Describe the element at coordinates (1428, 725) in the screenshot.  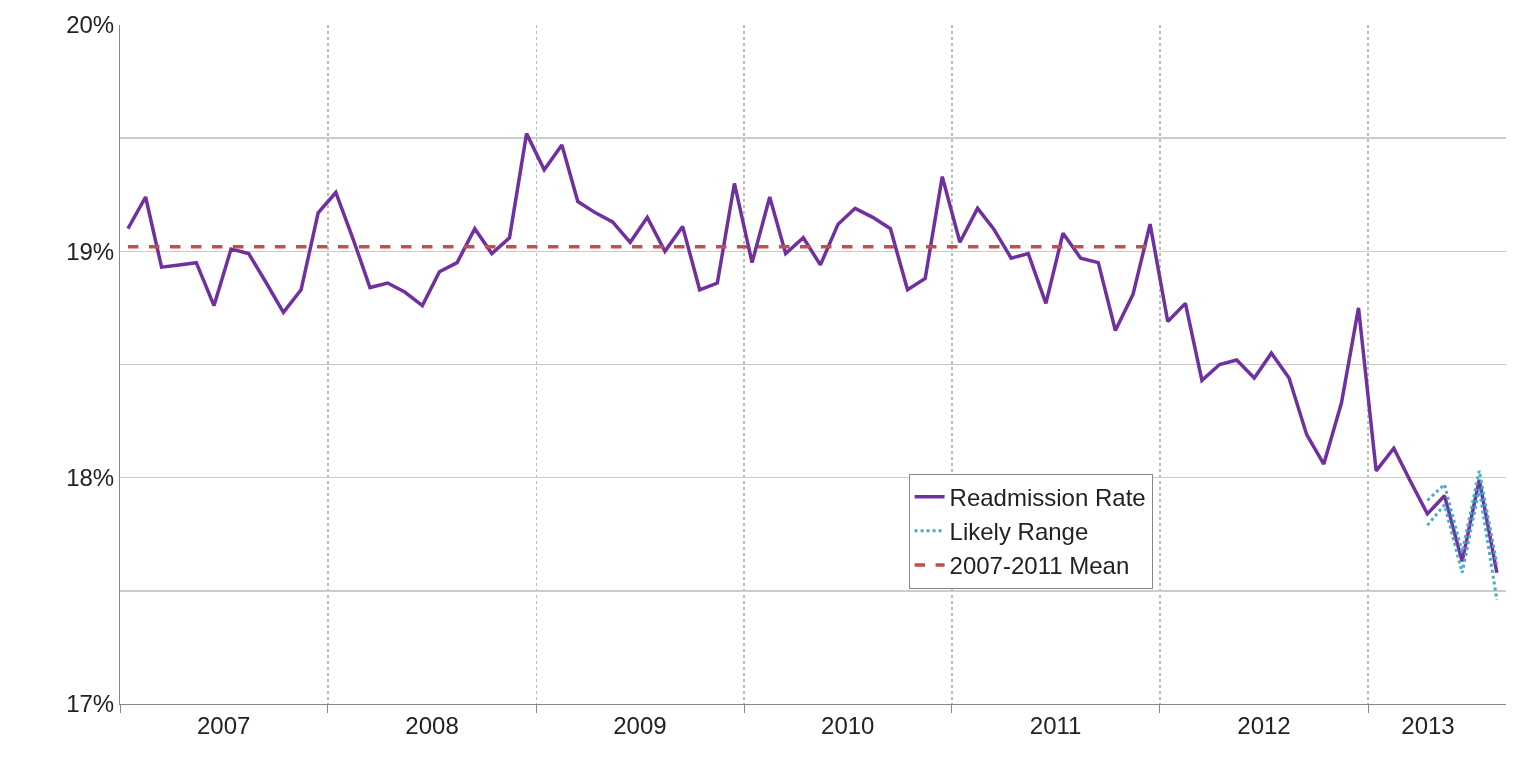
I see `x-tick-label: 2013` at that location.